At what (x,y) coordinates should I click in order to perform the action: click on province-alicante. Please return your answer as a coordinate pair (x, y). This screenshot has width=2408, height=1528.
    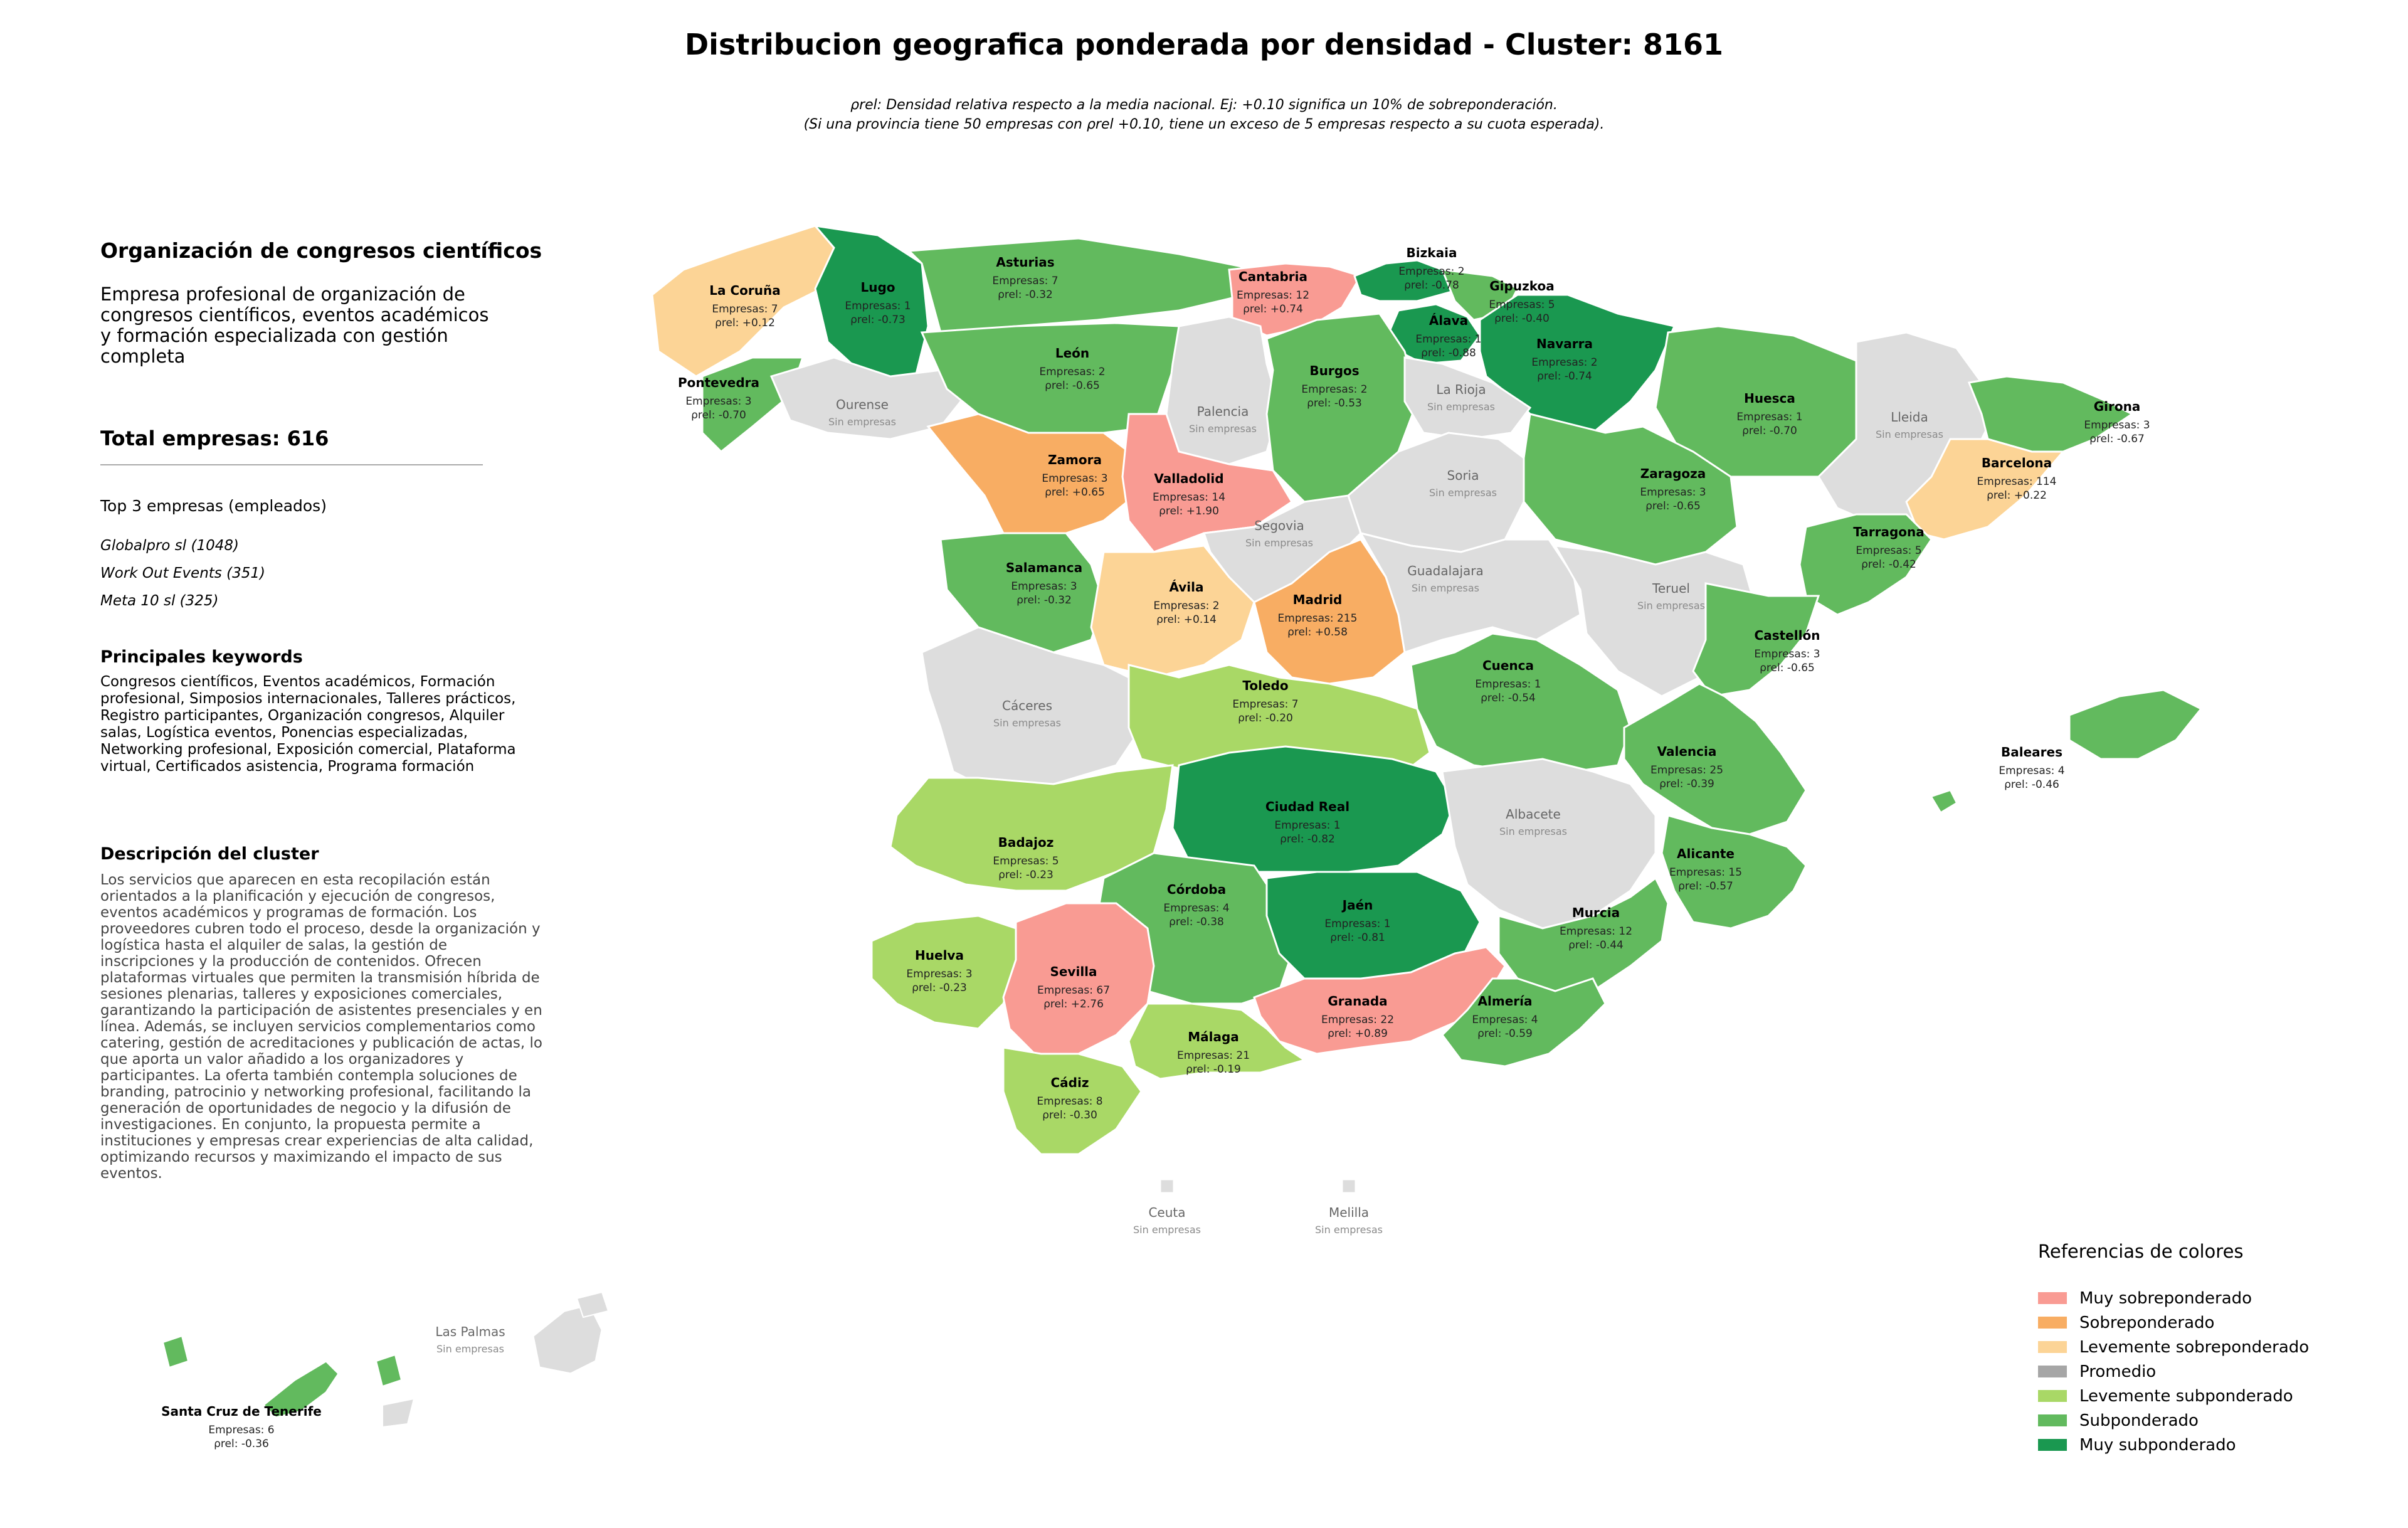
    Looking at the image, I should click on (1734, 872).